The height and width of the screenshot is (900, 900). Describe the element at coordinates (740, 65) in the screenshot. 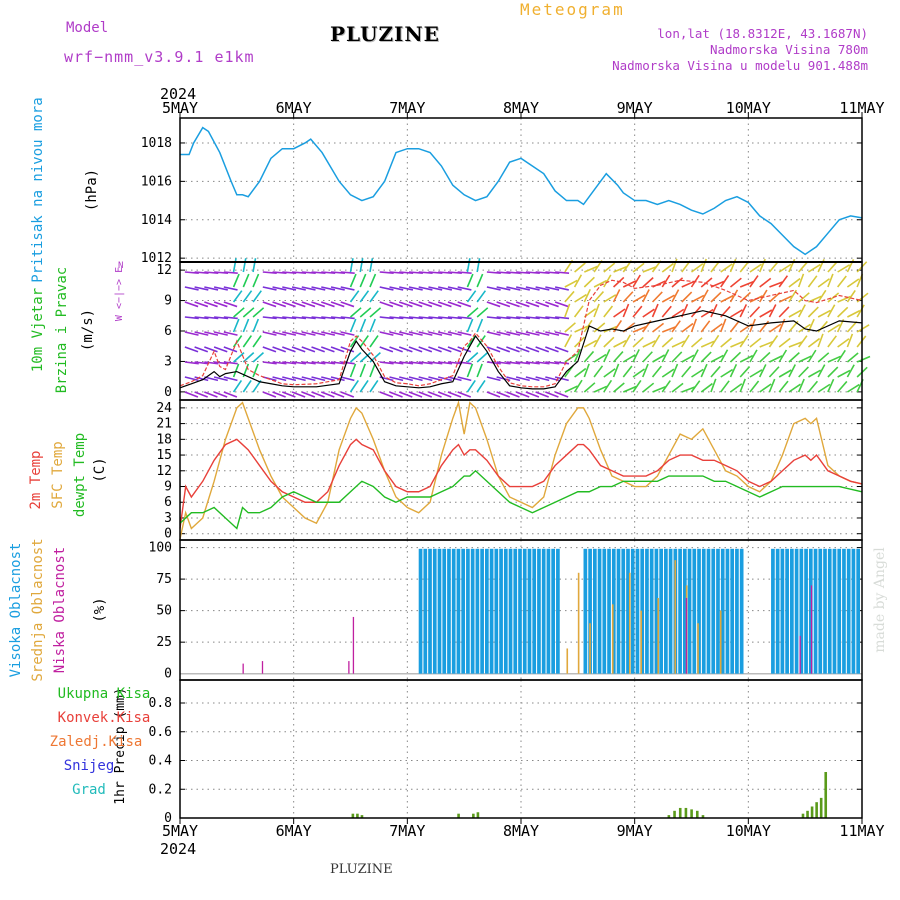

I see `model-elevation-label: Nadmorska Visina u modelu 901.488m` at that location.